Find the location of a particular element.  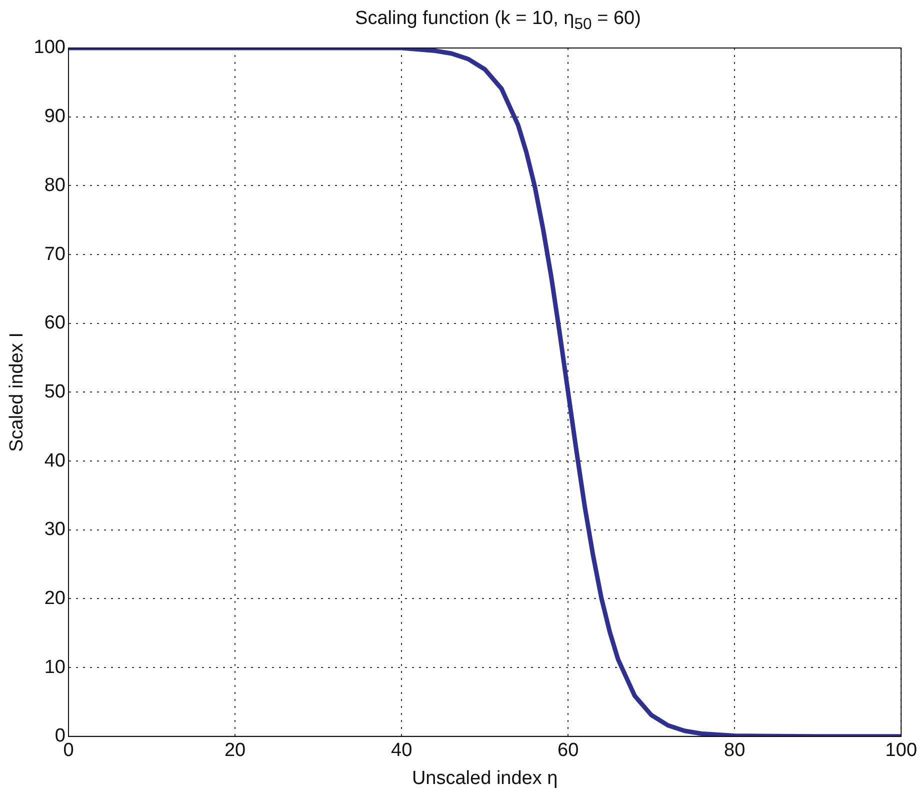

x-axis-title: Unscaled index η is located at coordinates (485, 778).